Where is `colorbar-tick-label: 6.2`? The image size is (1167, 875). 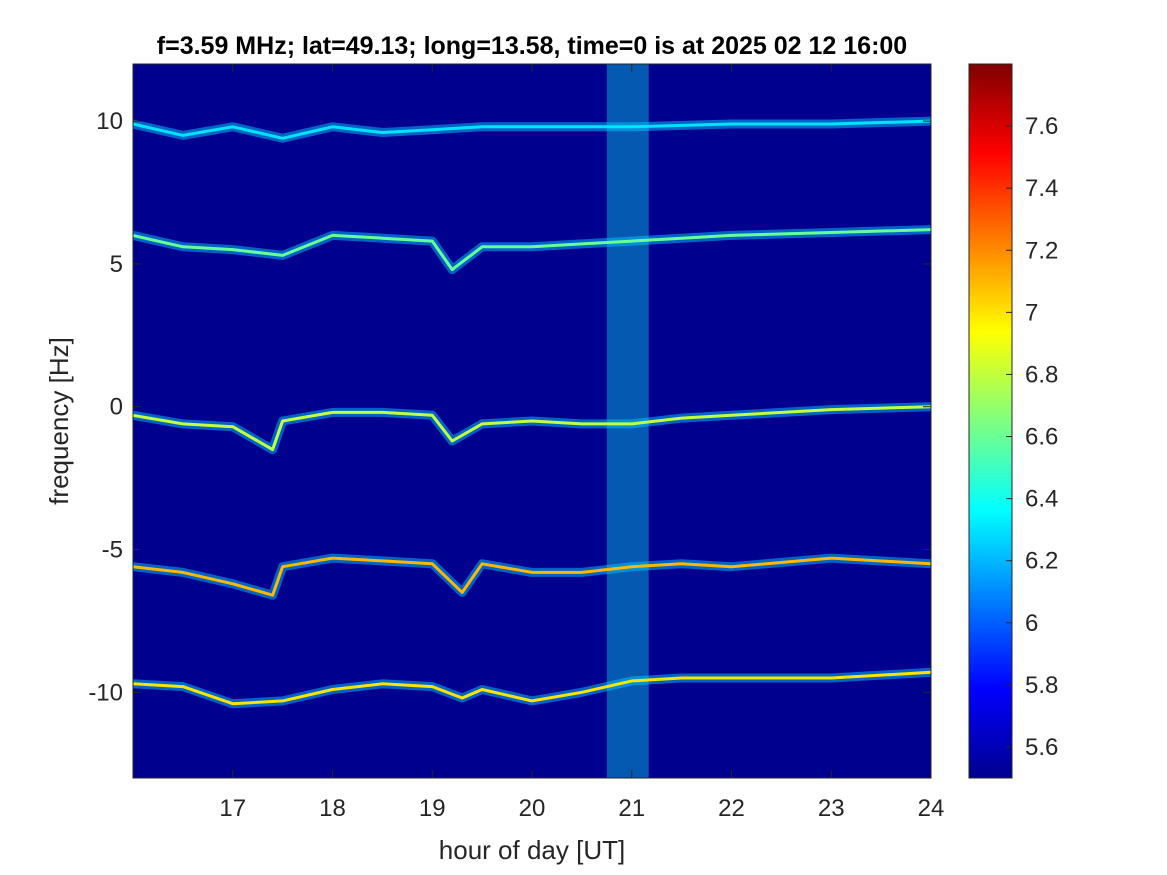 colorbar-tick-label: 6.2 is located at coordinates (1041, 561).